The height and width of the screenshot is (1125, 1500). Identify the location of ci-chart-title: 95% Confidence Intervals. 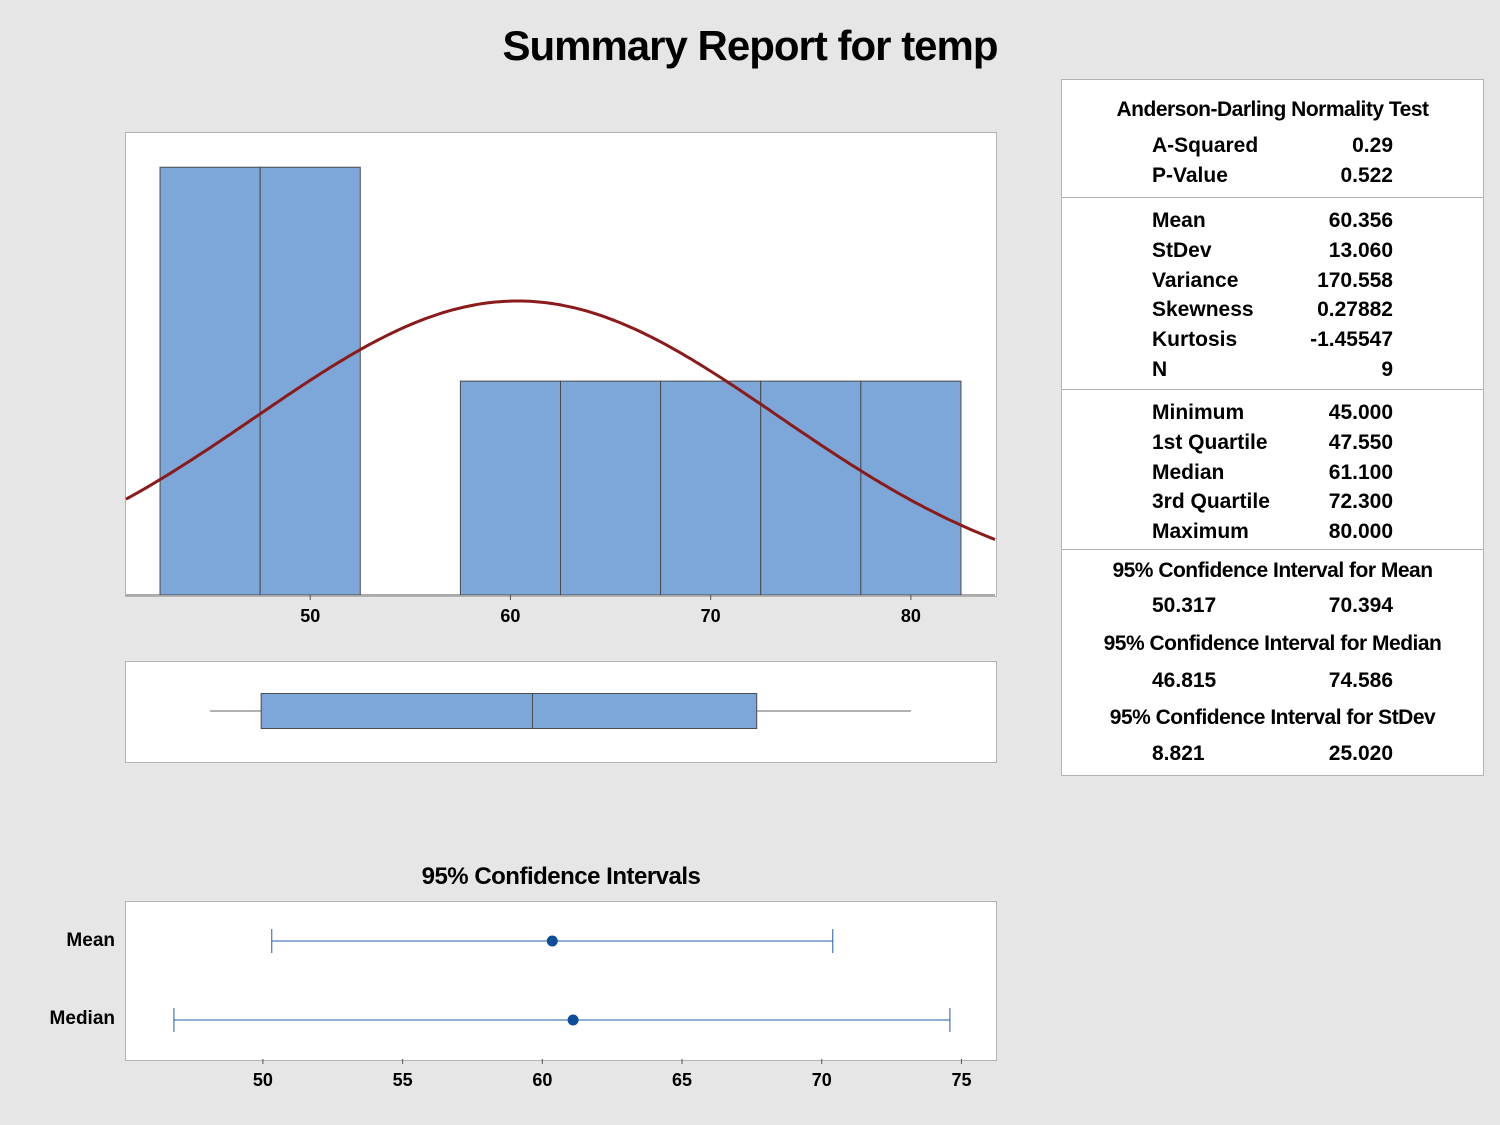
(561, 876).